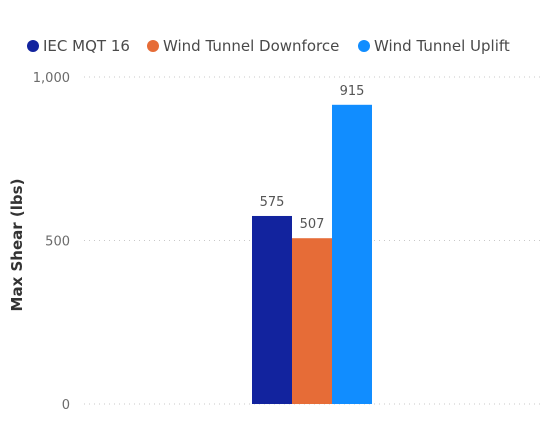 This screenshot has width=546, height=445. Describe the element at coordinates (312, 158) in the screenshot. I see `data-labels: 575 507 915` at that location.